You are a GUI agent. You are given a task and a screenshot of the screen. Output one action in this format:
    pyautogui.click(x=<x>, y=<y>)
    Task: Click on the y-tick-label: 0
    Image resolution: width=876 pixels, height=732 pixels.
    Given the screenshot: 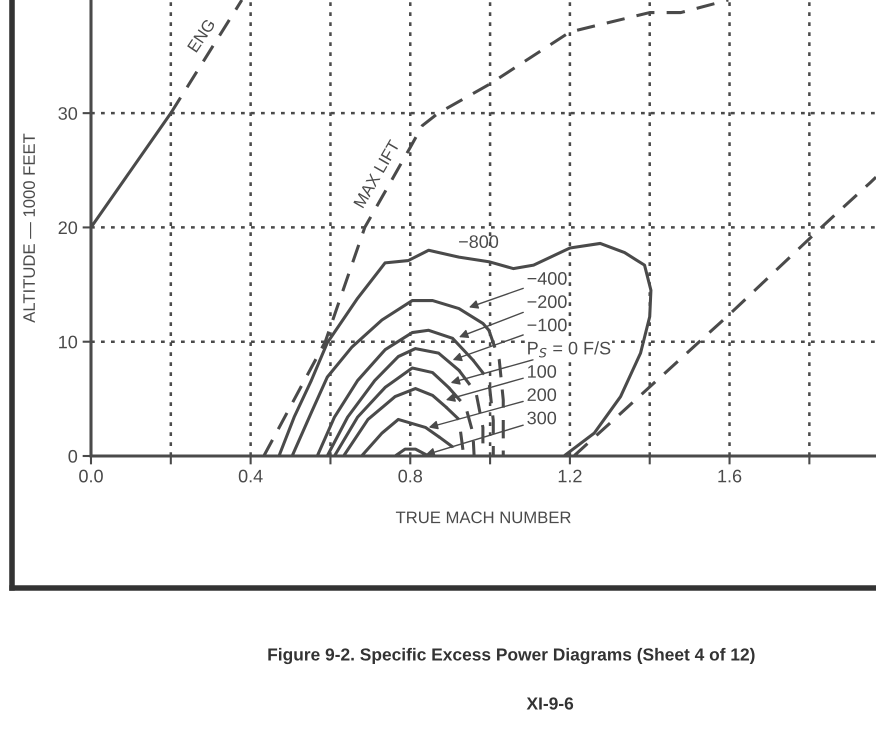 What is the action you would take?
    pyautogui.click(x=73, y=456)
    